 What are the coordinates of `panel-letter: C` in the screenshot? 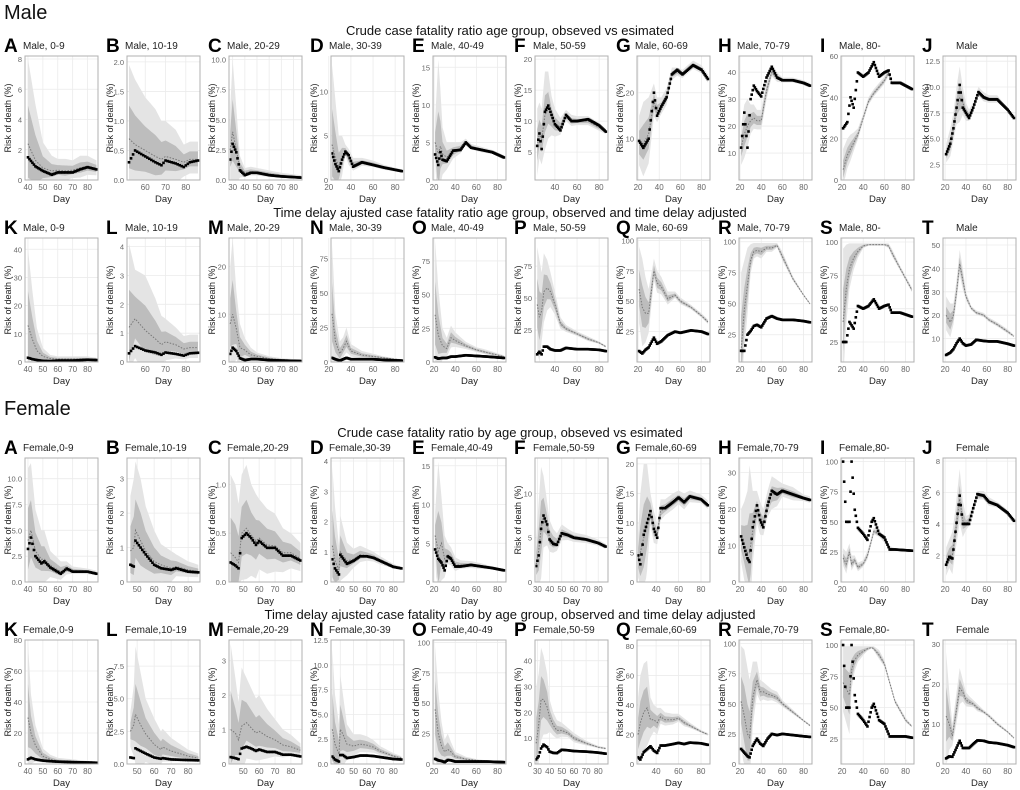 It's located at (215, 46).